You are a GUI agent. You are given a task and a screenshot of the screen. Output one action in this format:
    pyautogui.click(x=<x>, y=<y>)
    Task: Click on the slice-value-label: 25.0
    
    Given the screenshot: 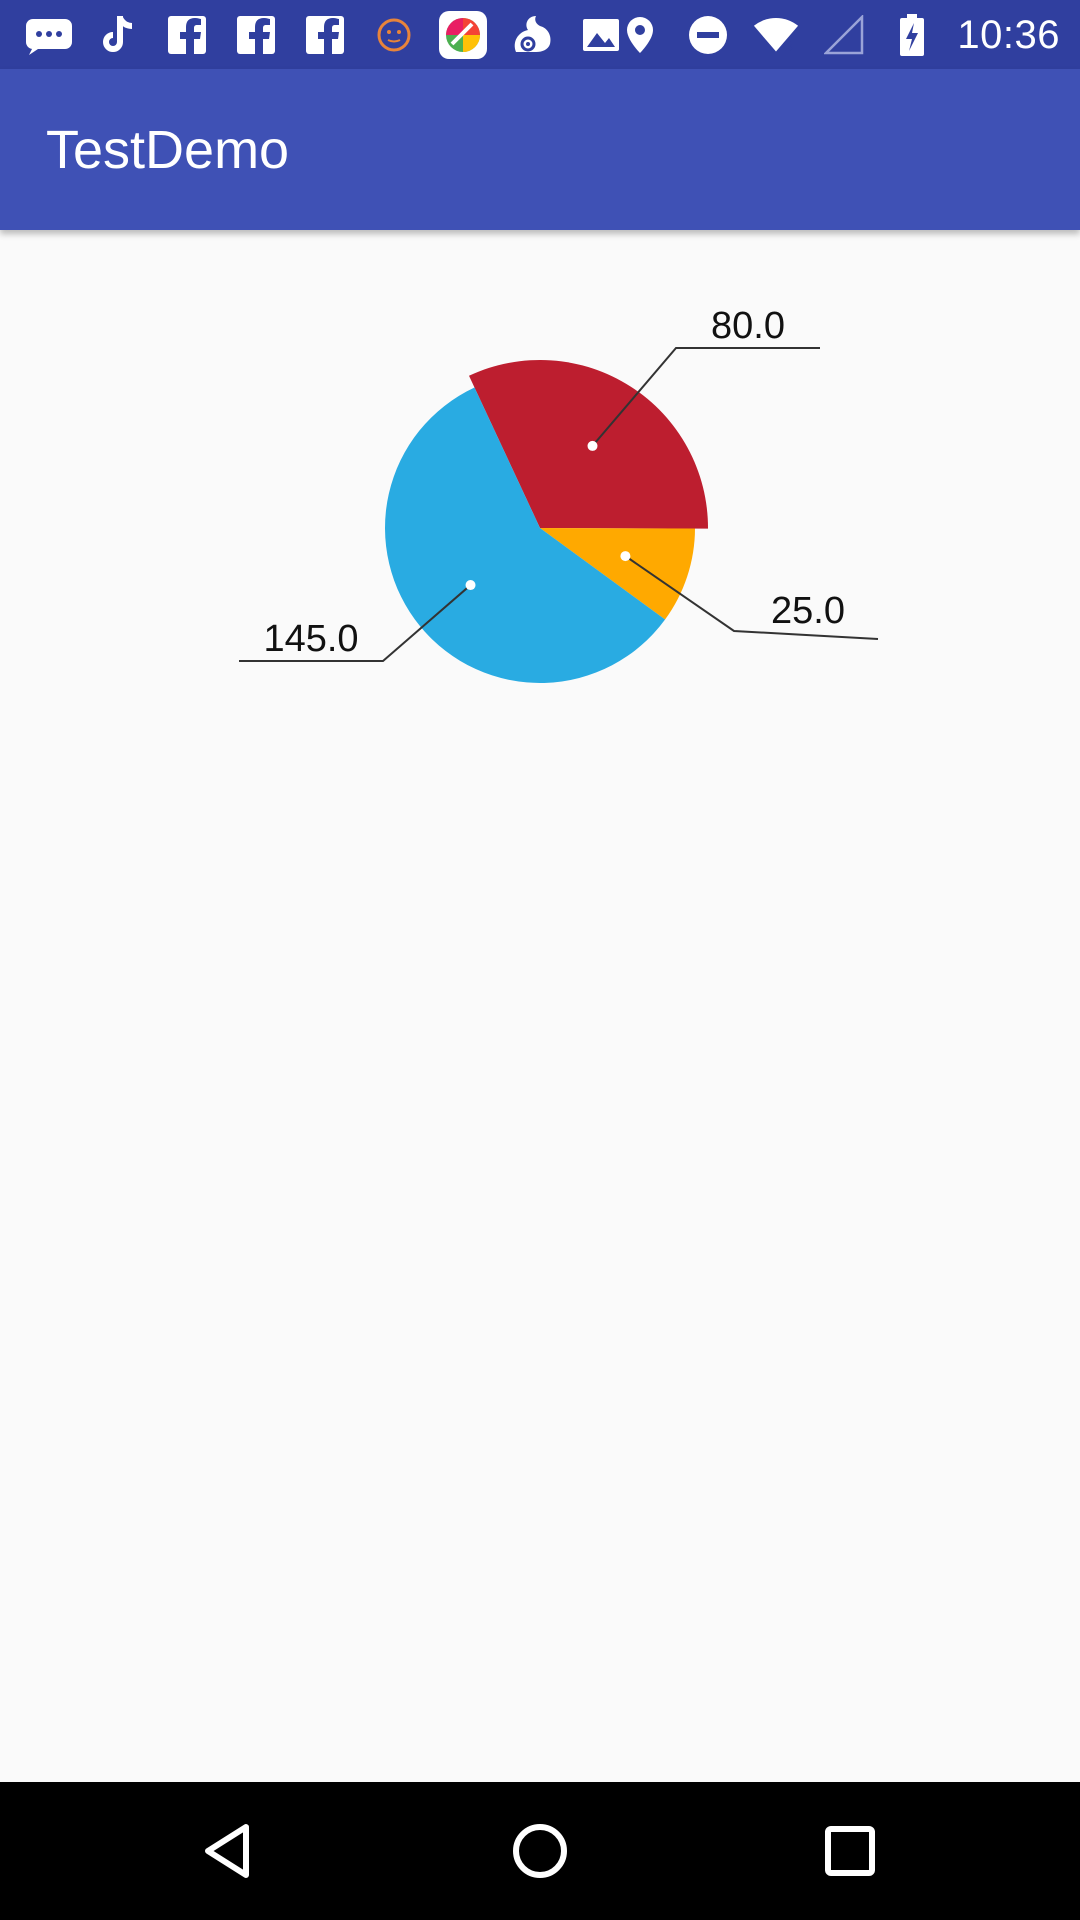 What is the action you would take?
    pyautogui.click(x=808, y=611)
    